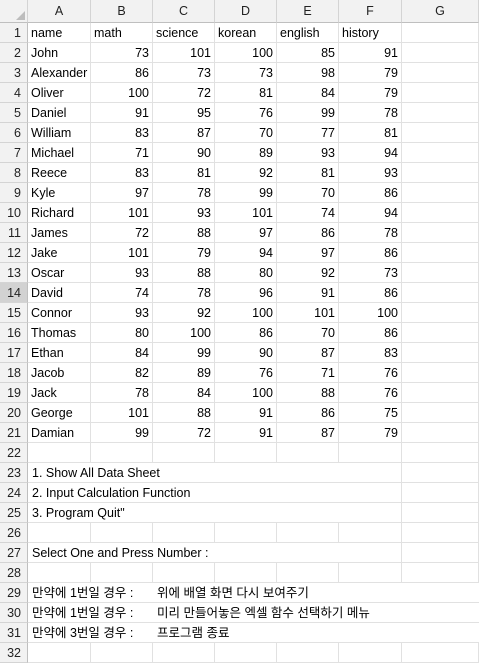 This screenshot has height=663, width=479. Describe the element at coordinates (59, 93) in the screenshot. I see `student-name-cell: Oliver` at that location.